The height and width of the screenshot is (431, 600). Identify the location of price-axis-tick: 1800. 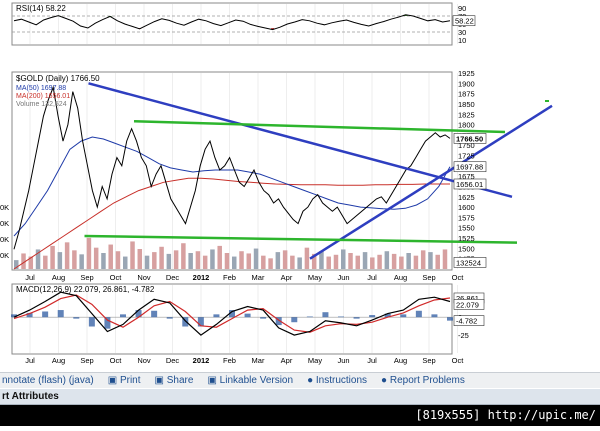
(466, 125).